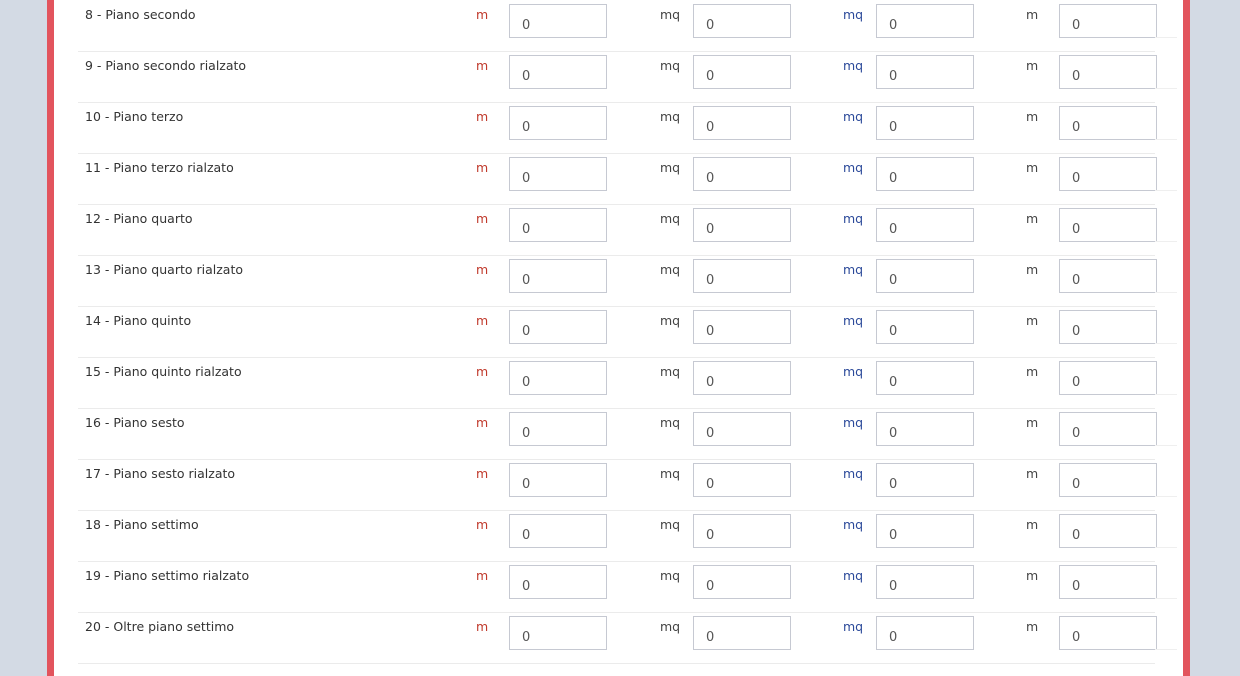  What do you see at coordinates (617, 638) in the screenshot?
I see `floor-row: 20 - Oltre piano settimo m mq mq m` at bounding box center [617, 638].